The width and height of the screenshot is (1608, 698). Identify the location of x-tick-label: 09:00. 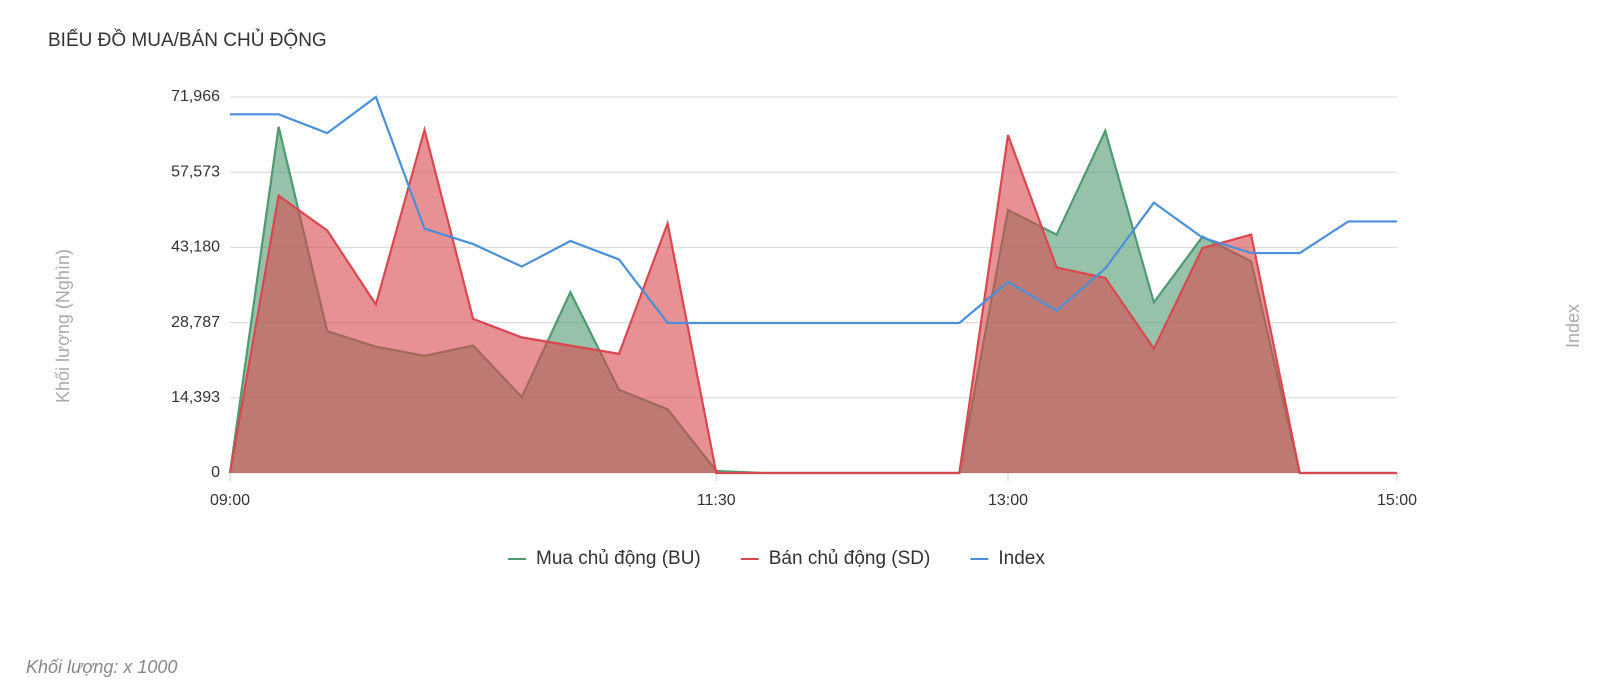
(230, 500).